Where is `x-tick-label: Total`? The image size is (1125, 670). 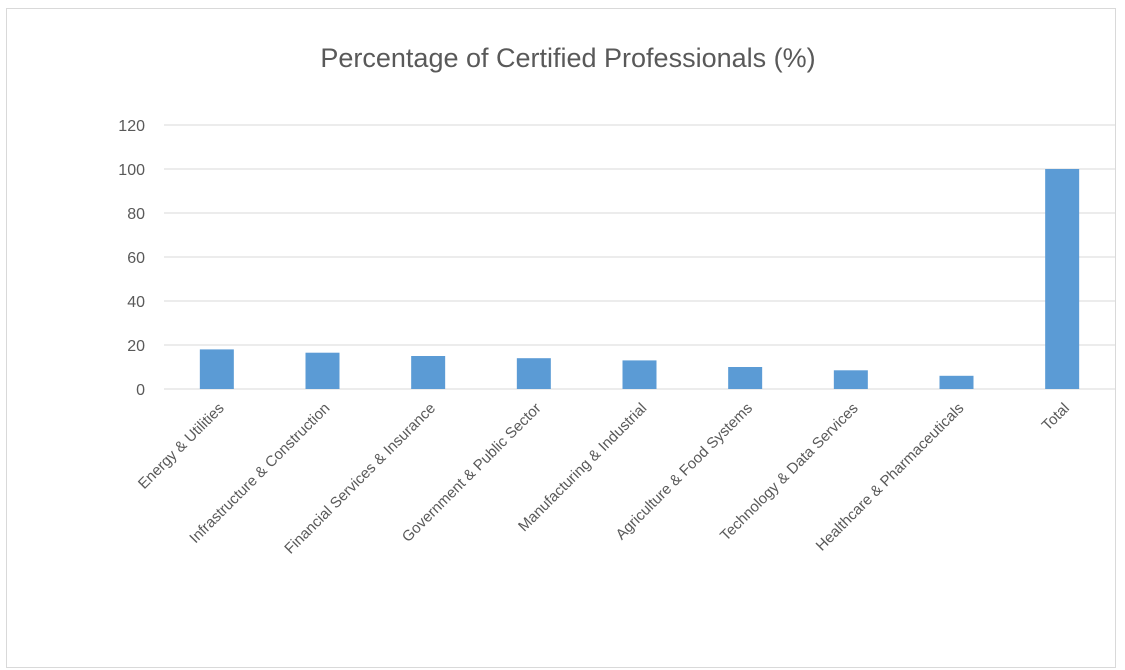 x-tick-label: Total is located at coordinates (1056, 417).